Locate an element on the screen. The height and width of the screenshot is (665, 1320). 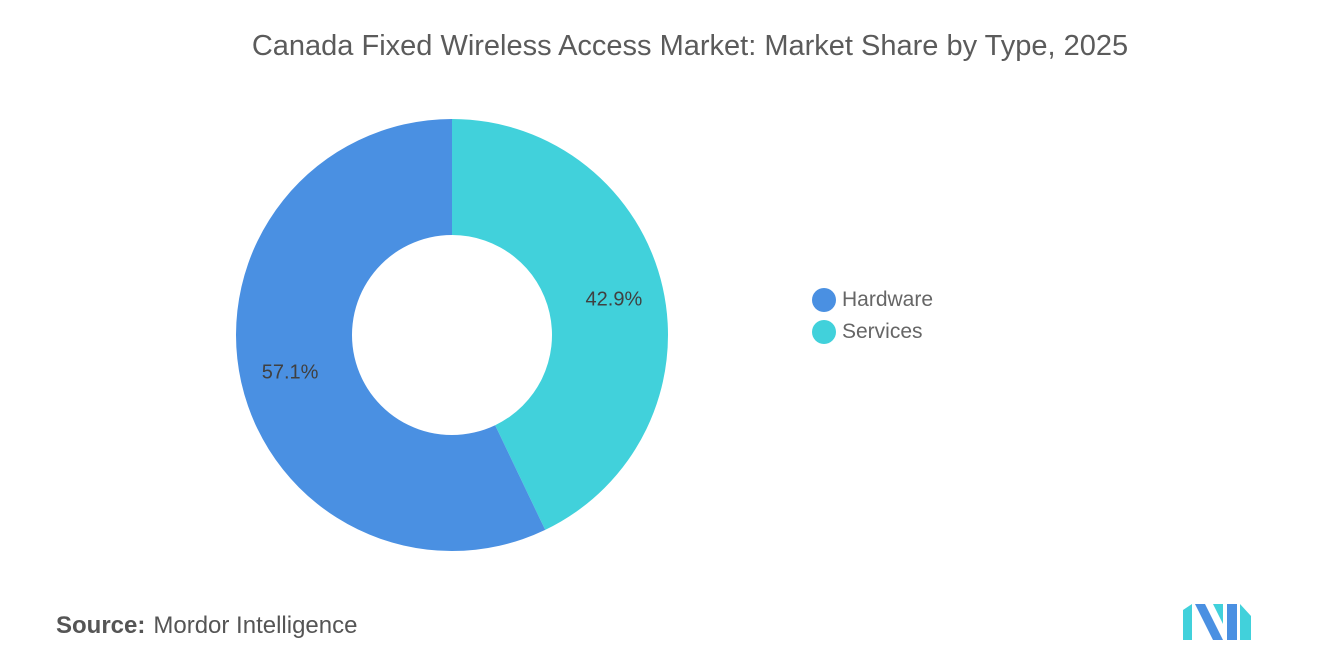
legend-swatch-services is located at coordinates (824, 332).